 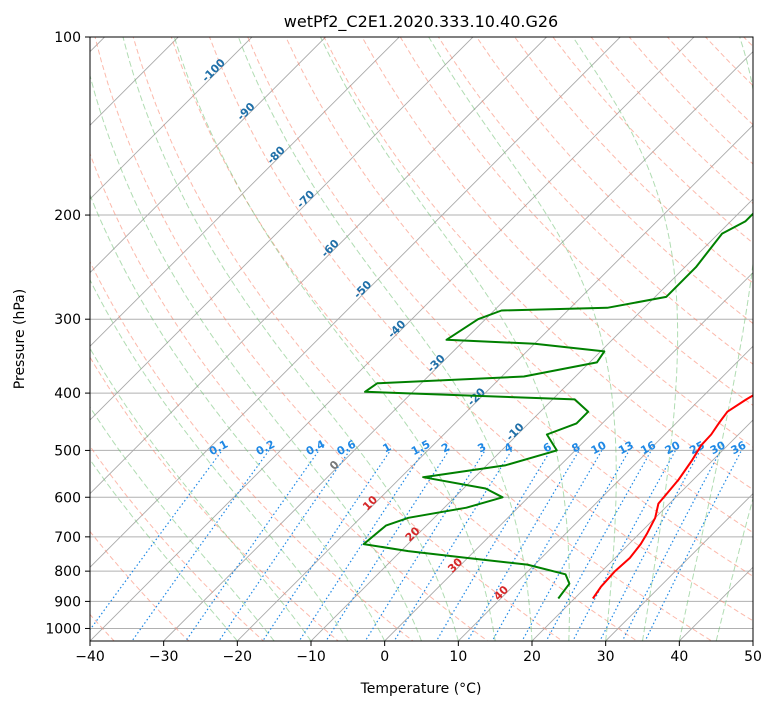 What do you see at coordinates (67, 38) in the screenshot?
I see `y-tick-label: 100` at bounding box center [67, 38].